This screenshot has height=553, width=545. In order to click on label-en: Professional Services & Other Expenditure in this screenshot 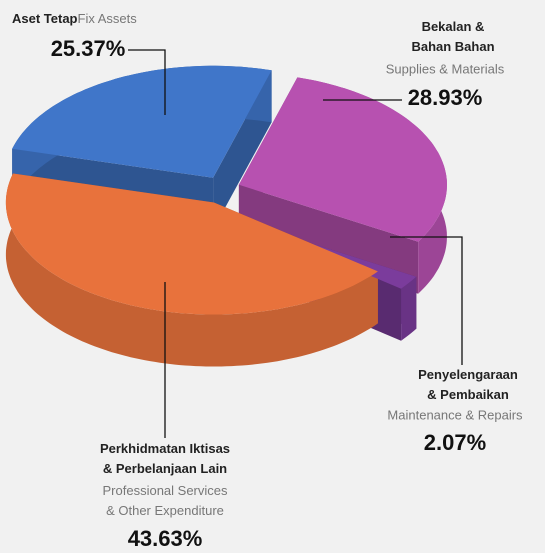, I will do `click(165, 500)`.